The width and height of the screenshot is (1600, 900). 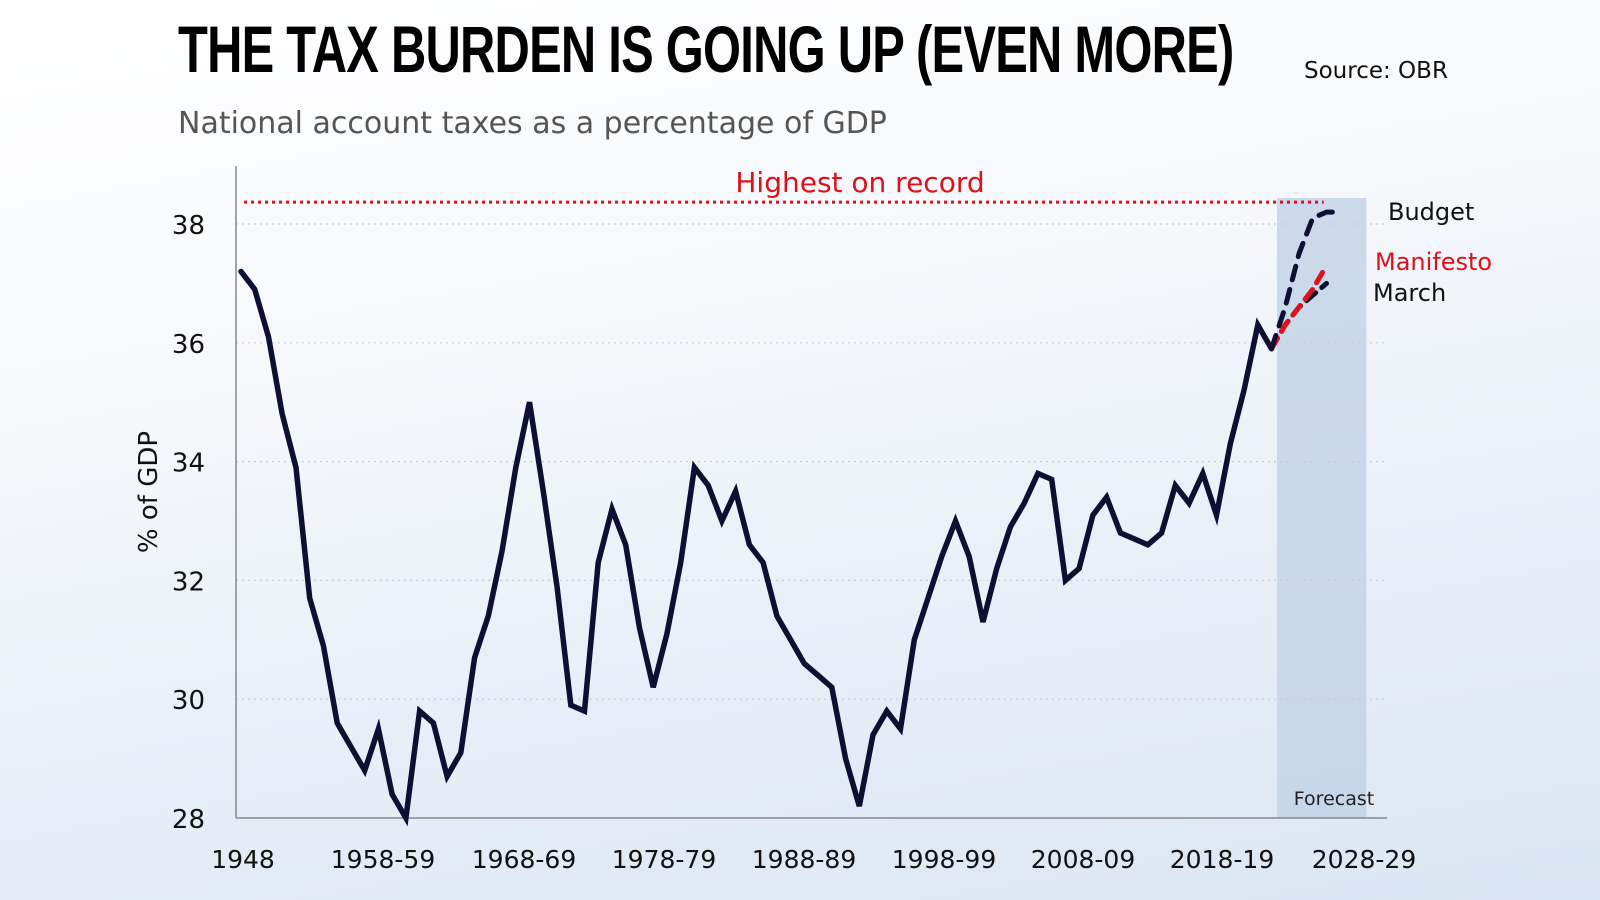 I want to click on y-tick-label: 28, so click(x=188, y=820).